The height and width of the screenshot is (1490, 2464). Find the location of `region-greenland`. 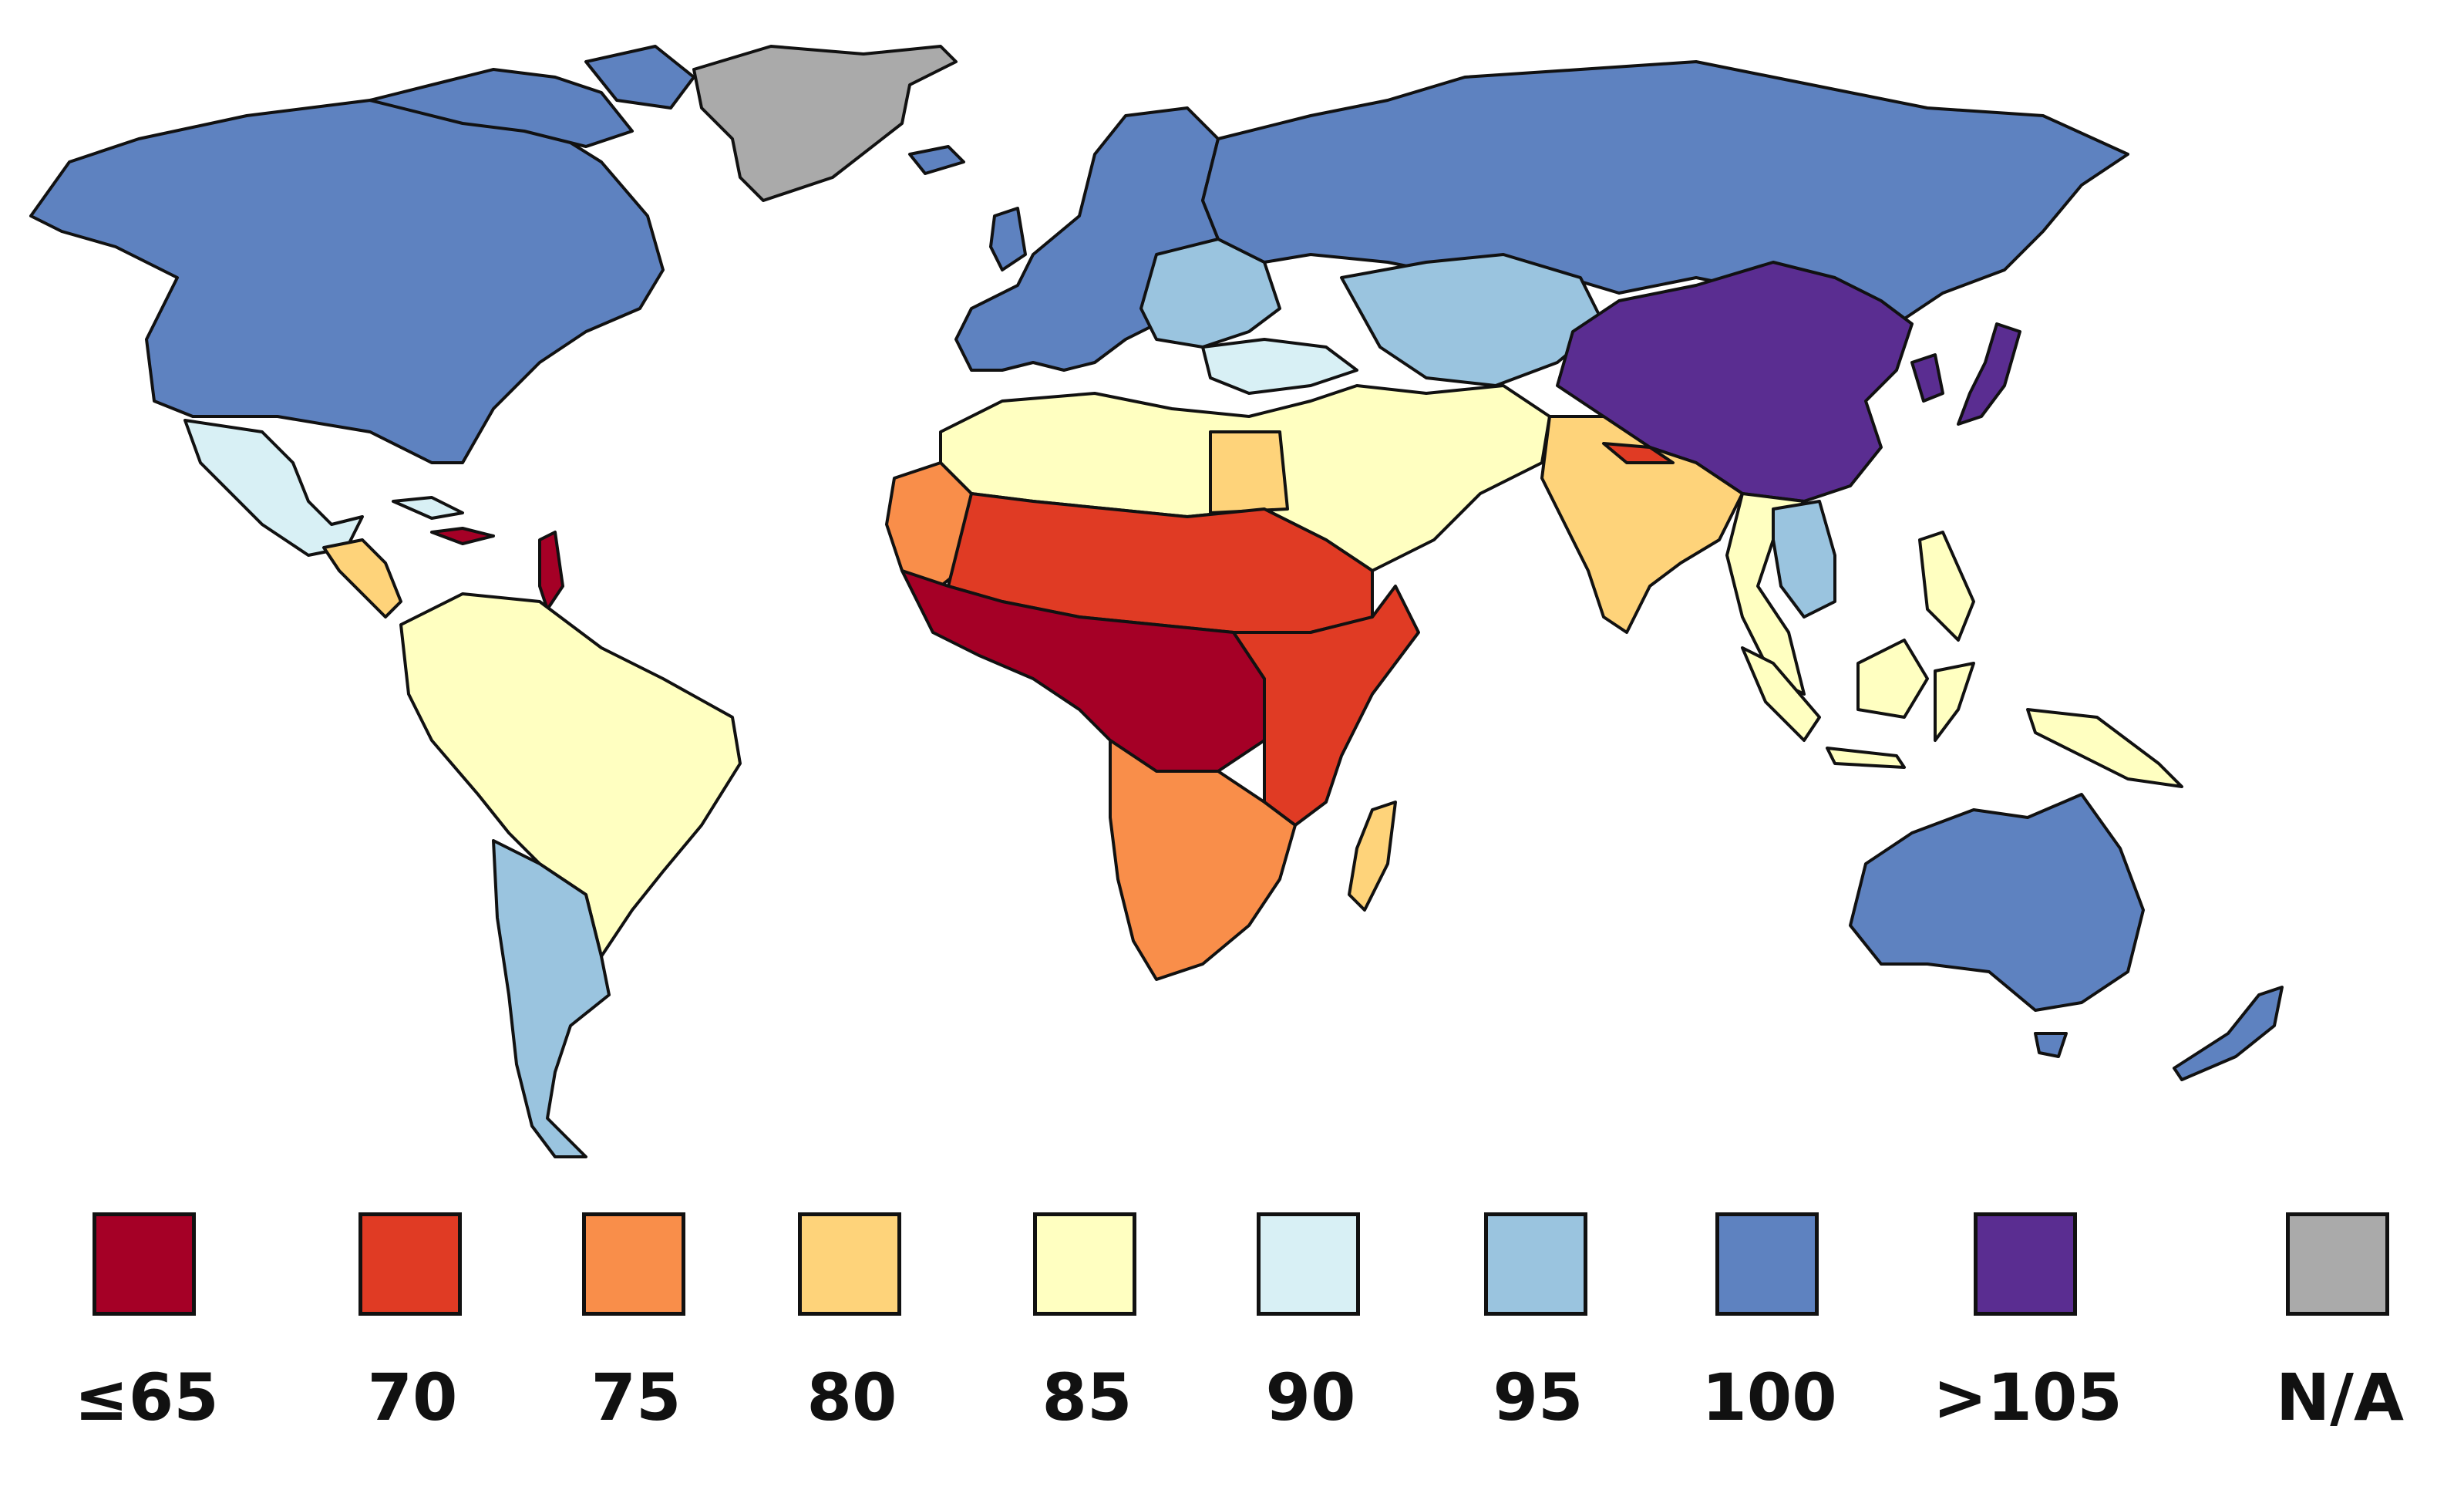

region-greenland is located at coordinates (825, 124).